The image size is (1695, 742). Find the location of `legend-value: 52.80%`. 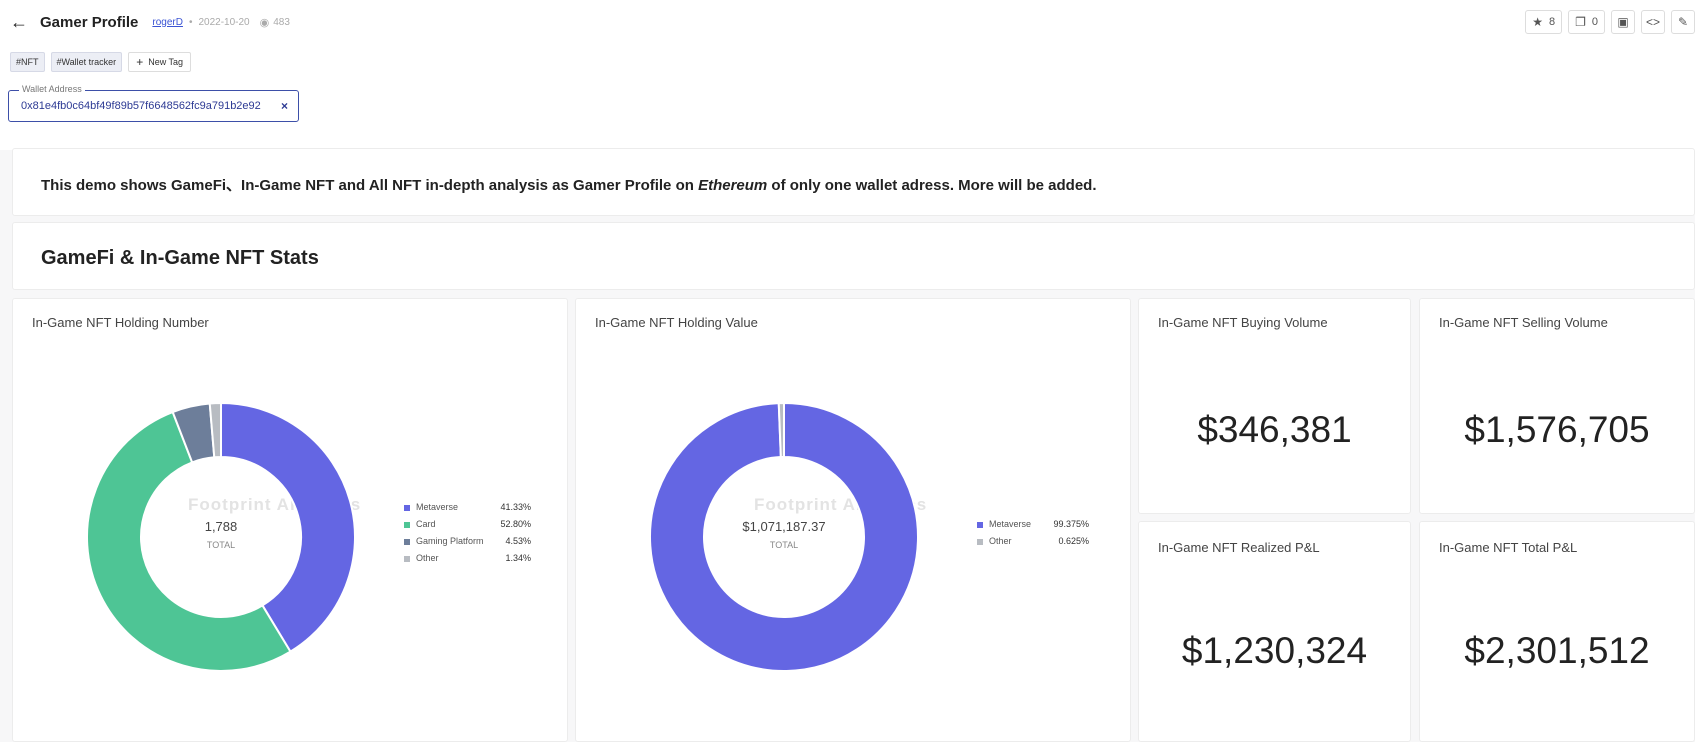

legend-value: 52.80% is located at coordinates (515, 524).